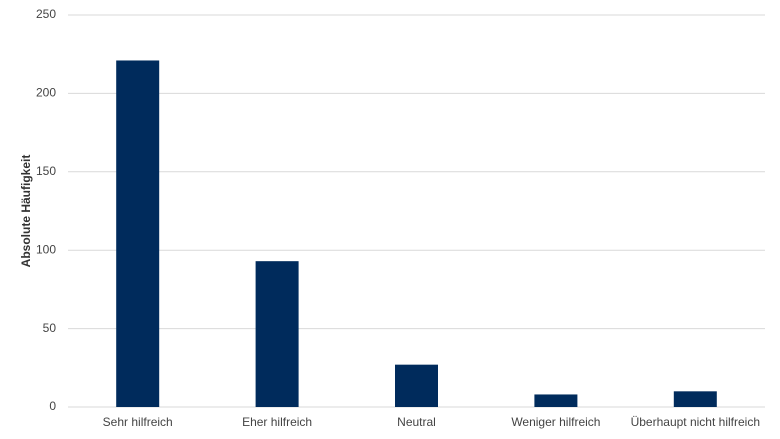 The height and width of the screenshot is (439, 780). Describe the element at coordinates (46, 14) in the screenshot. I see `y-tick-label: 250` at that location.